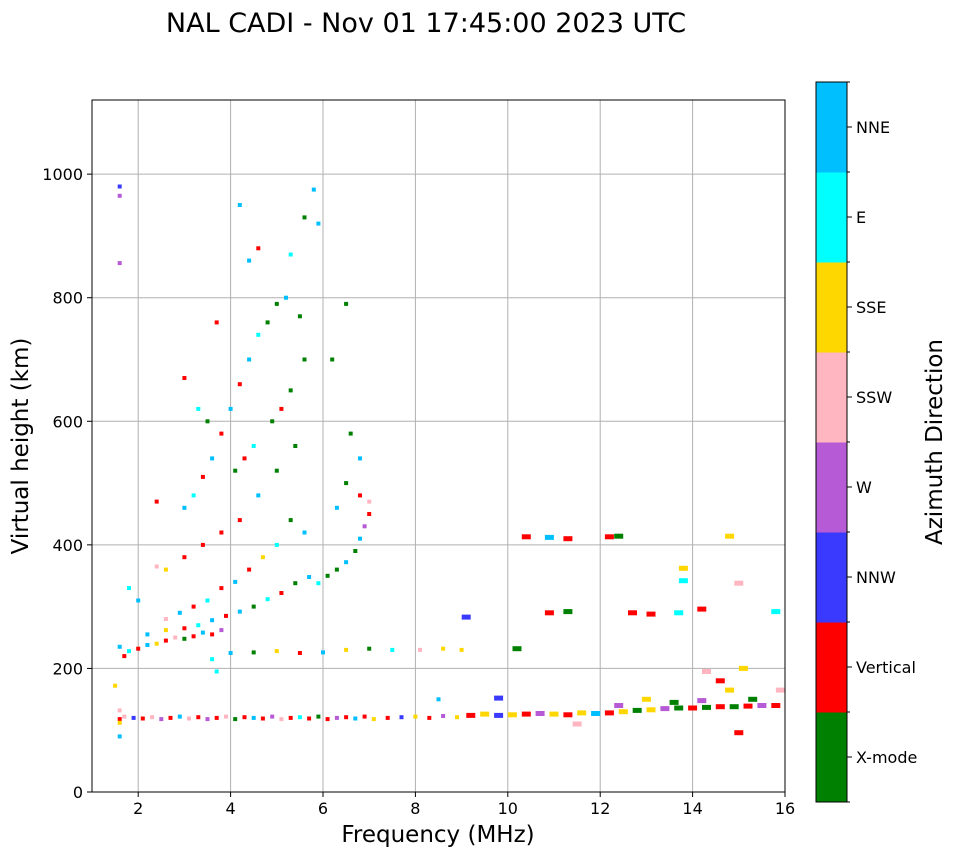 This screenshot has height=857, width=958. What do you see at coordinates (886, 757) in the screenshot?
I see `colorbar-label: X-mode` at bounding box center [886, 757].